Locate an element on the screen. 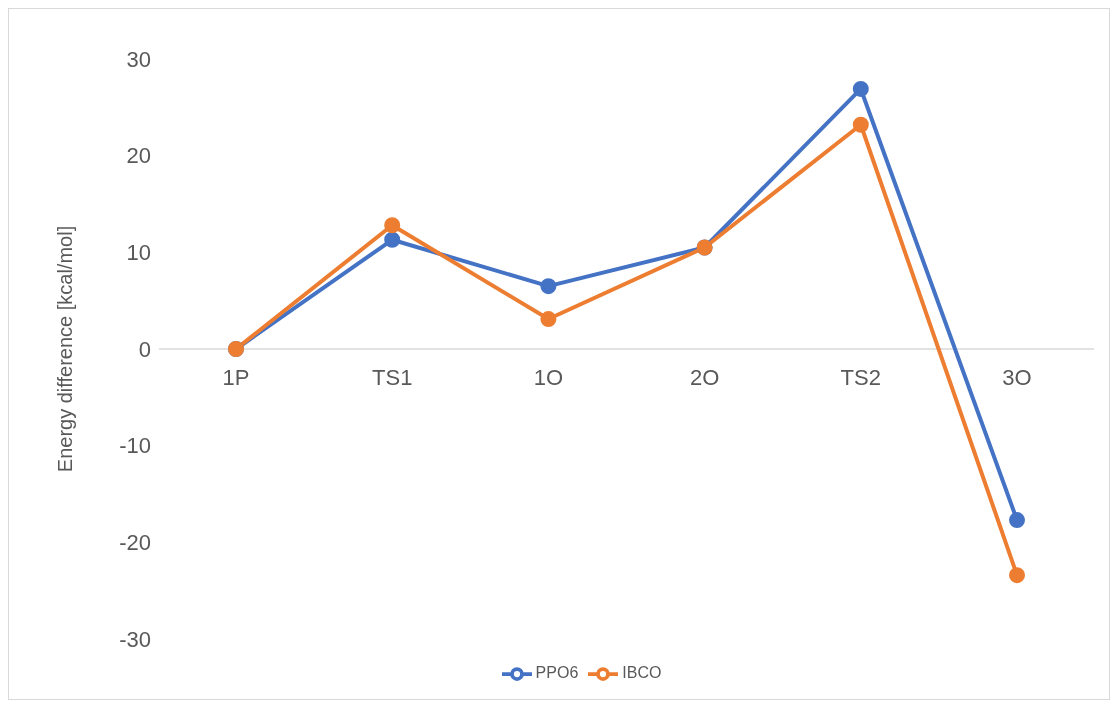 Image resolution: width=1118 pixels, height=709 pixels. y-tick-label: 30 is located at coordinates (138, 59).